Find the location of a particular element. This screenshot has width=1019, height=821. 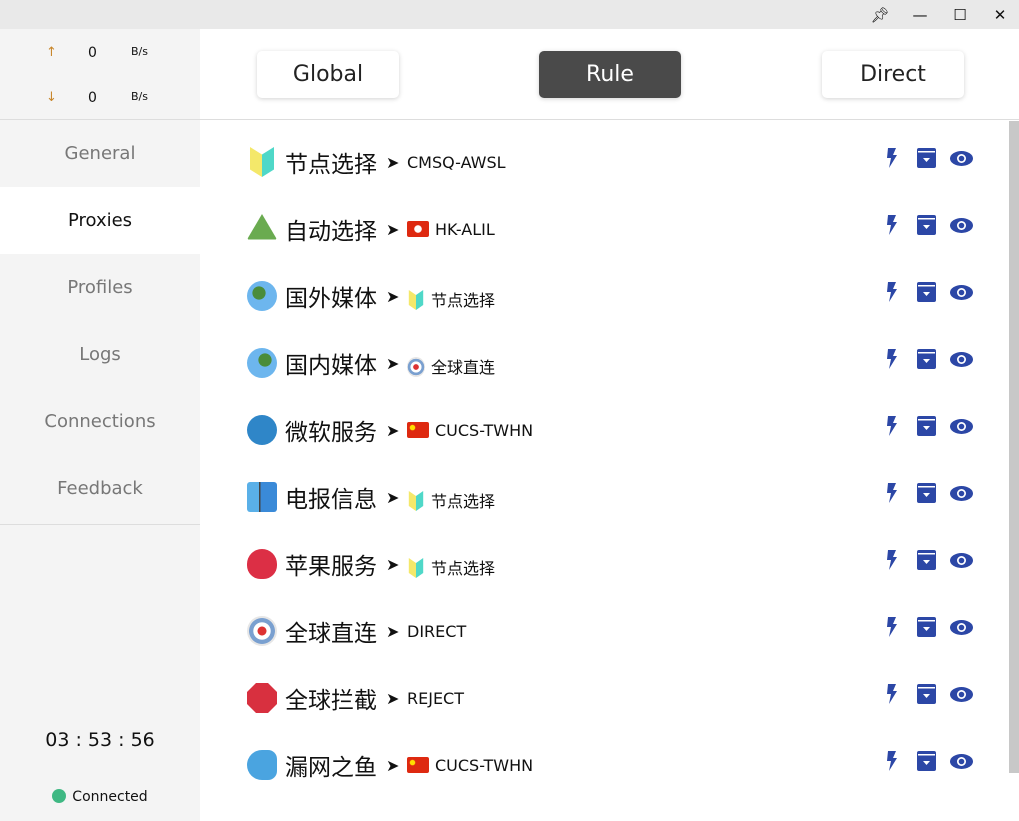

selected-proxy: CMSQ-AWSL is located at coordinates (456, 162).